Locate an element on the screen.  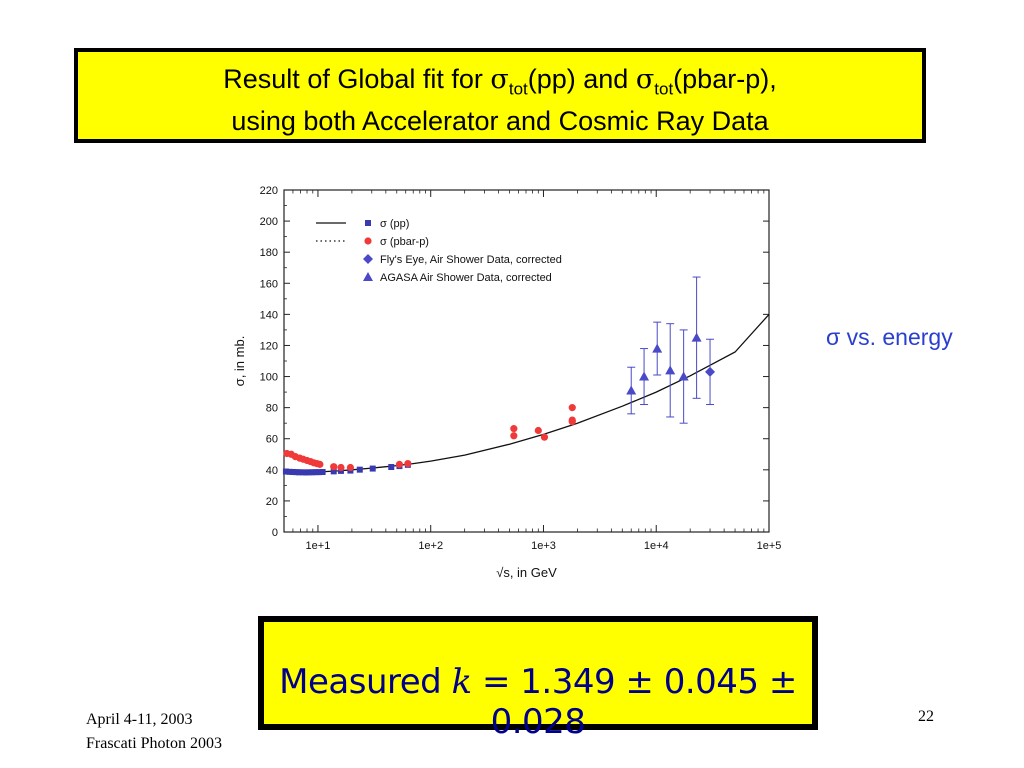
legend-marker-diamond is located at coordinates (368, 259).